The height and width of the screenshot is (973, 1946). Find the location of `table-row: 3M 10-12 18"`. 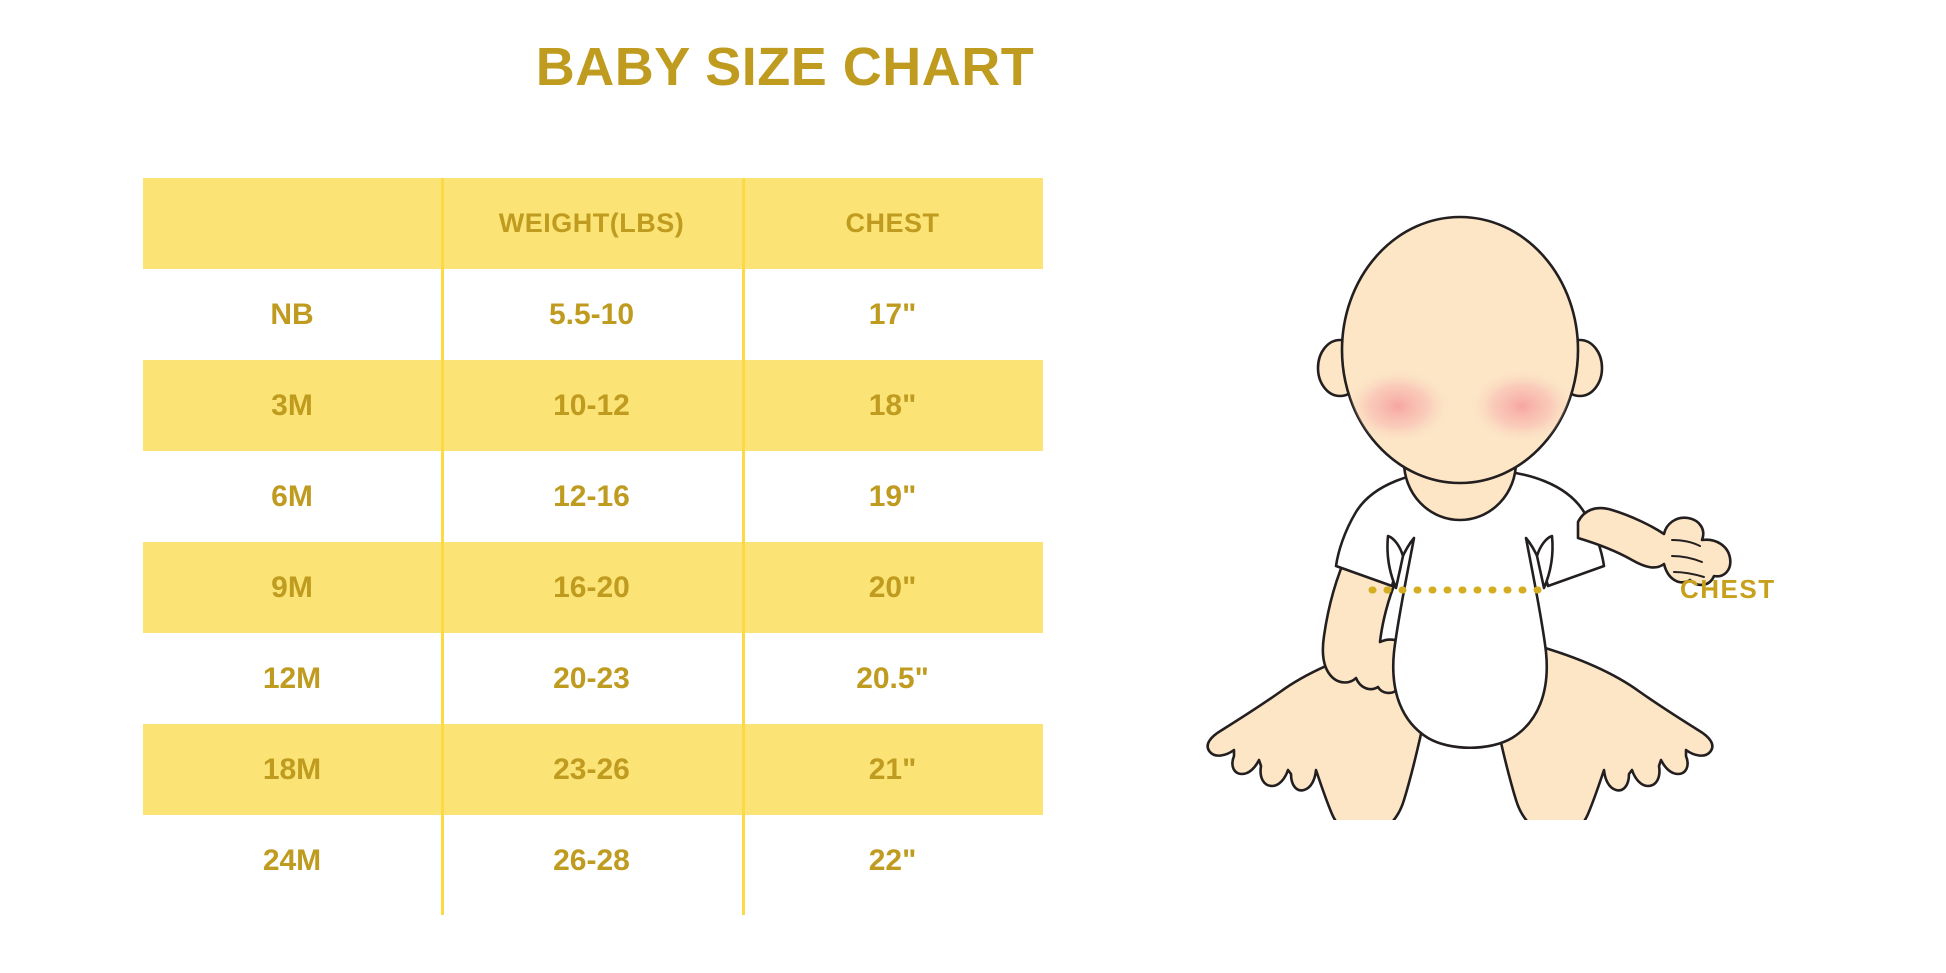

table-row: 3M 10-12 18" is located at coordinates (593, 405).